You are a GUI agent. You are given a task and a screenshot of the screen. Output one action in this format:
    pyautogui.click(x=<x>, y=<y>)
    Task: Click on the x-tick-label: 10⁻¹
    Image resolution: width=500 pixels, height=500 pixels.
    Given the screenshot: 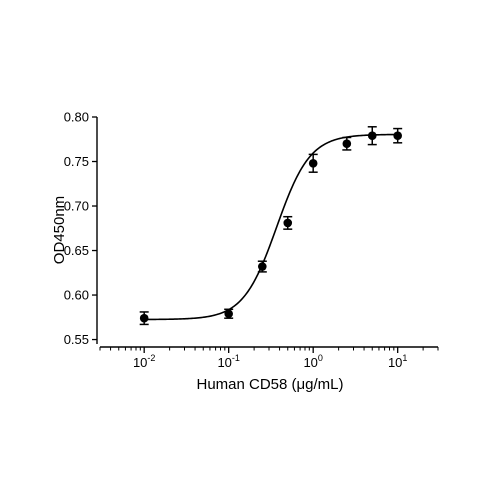 What is the action you would take?
    pyautogui.click(x=228, y=361)
    